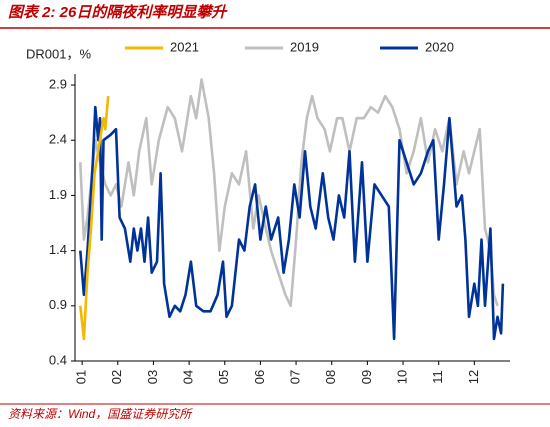 This screenshot has height=427, width=550. Describe the element at coordinates (439, 46) in the screenshot. I see `legend-label: 2020` at that location.